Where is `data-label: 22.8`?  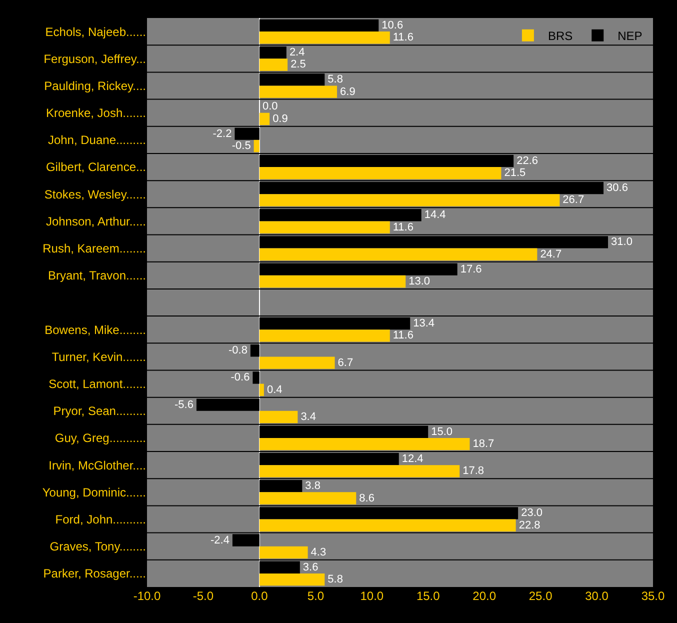 data-label: 22.8 is located at coordinates (529, 525).